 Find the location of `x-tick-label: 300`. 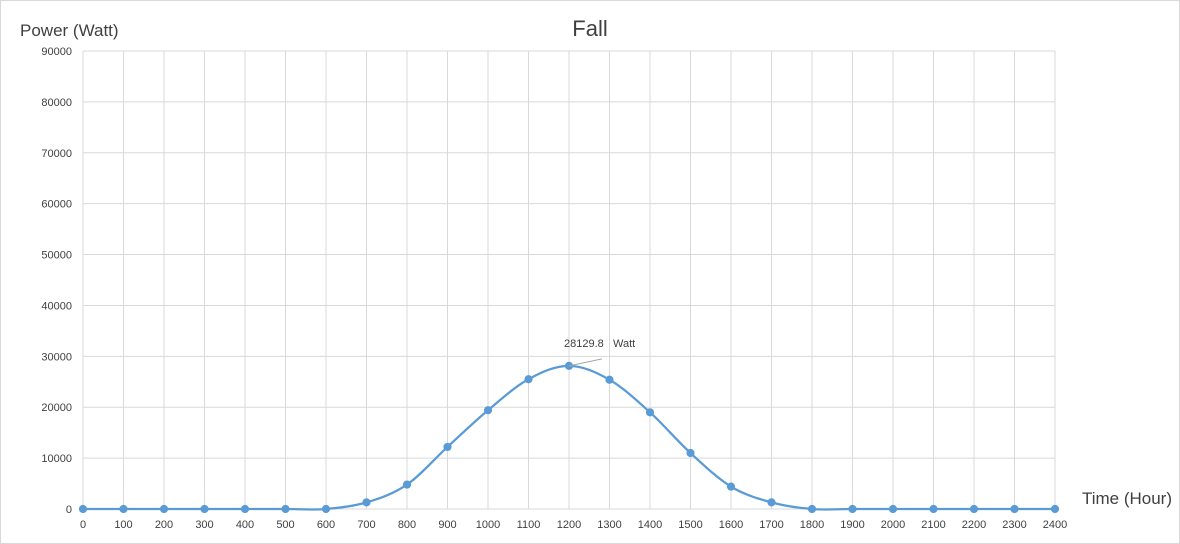

x-tick-label: 300 is located at coordinates (204, 525).